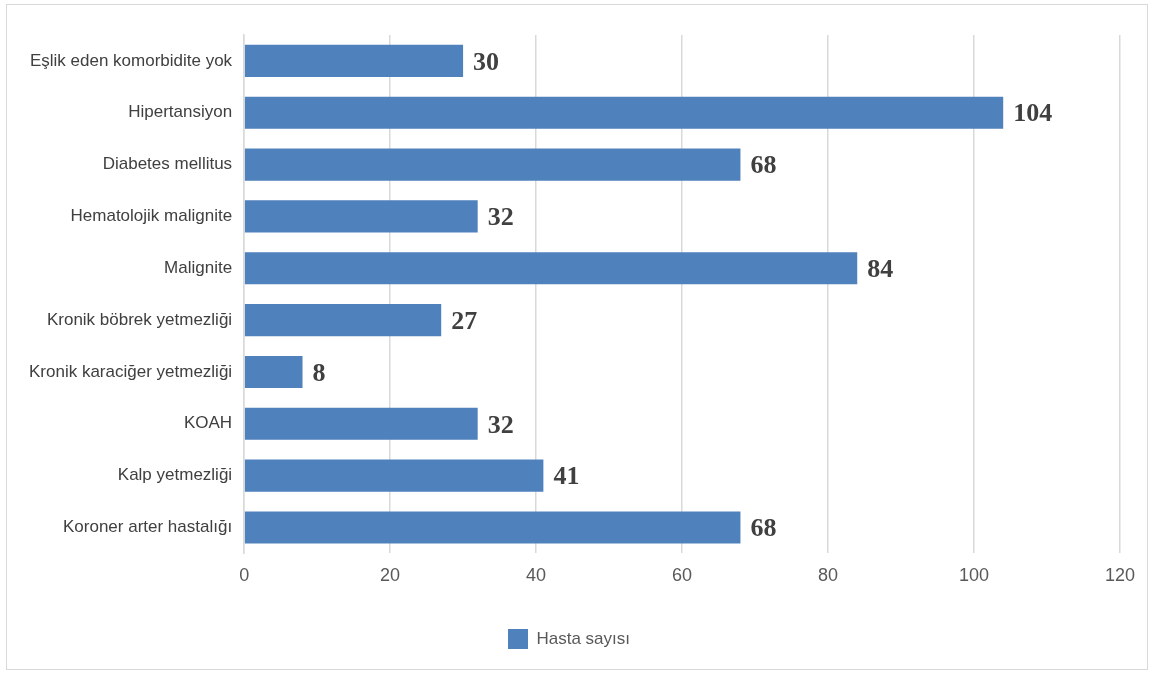 The width and height of the screenshot is (1152, 675). Describe the element at coordinates (139, 319) in the screenshot. I see `y-tick-label: Kronik böbrek yetmezliği` at that location.